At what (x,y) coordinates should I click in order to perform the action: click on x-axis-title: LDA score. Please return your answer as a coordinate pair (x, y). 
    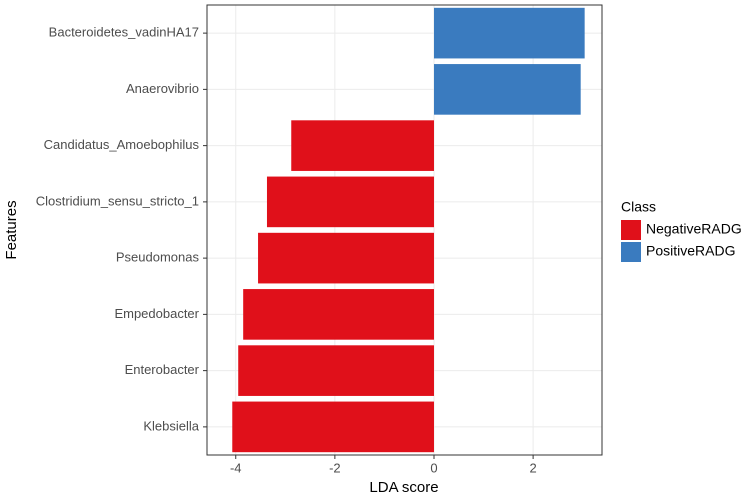
    Looking at the image, I should click on (403, 487).